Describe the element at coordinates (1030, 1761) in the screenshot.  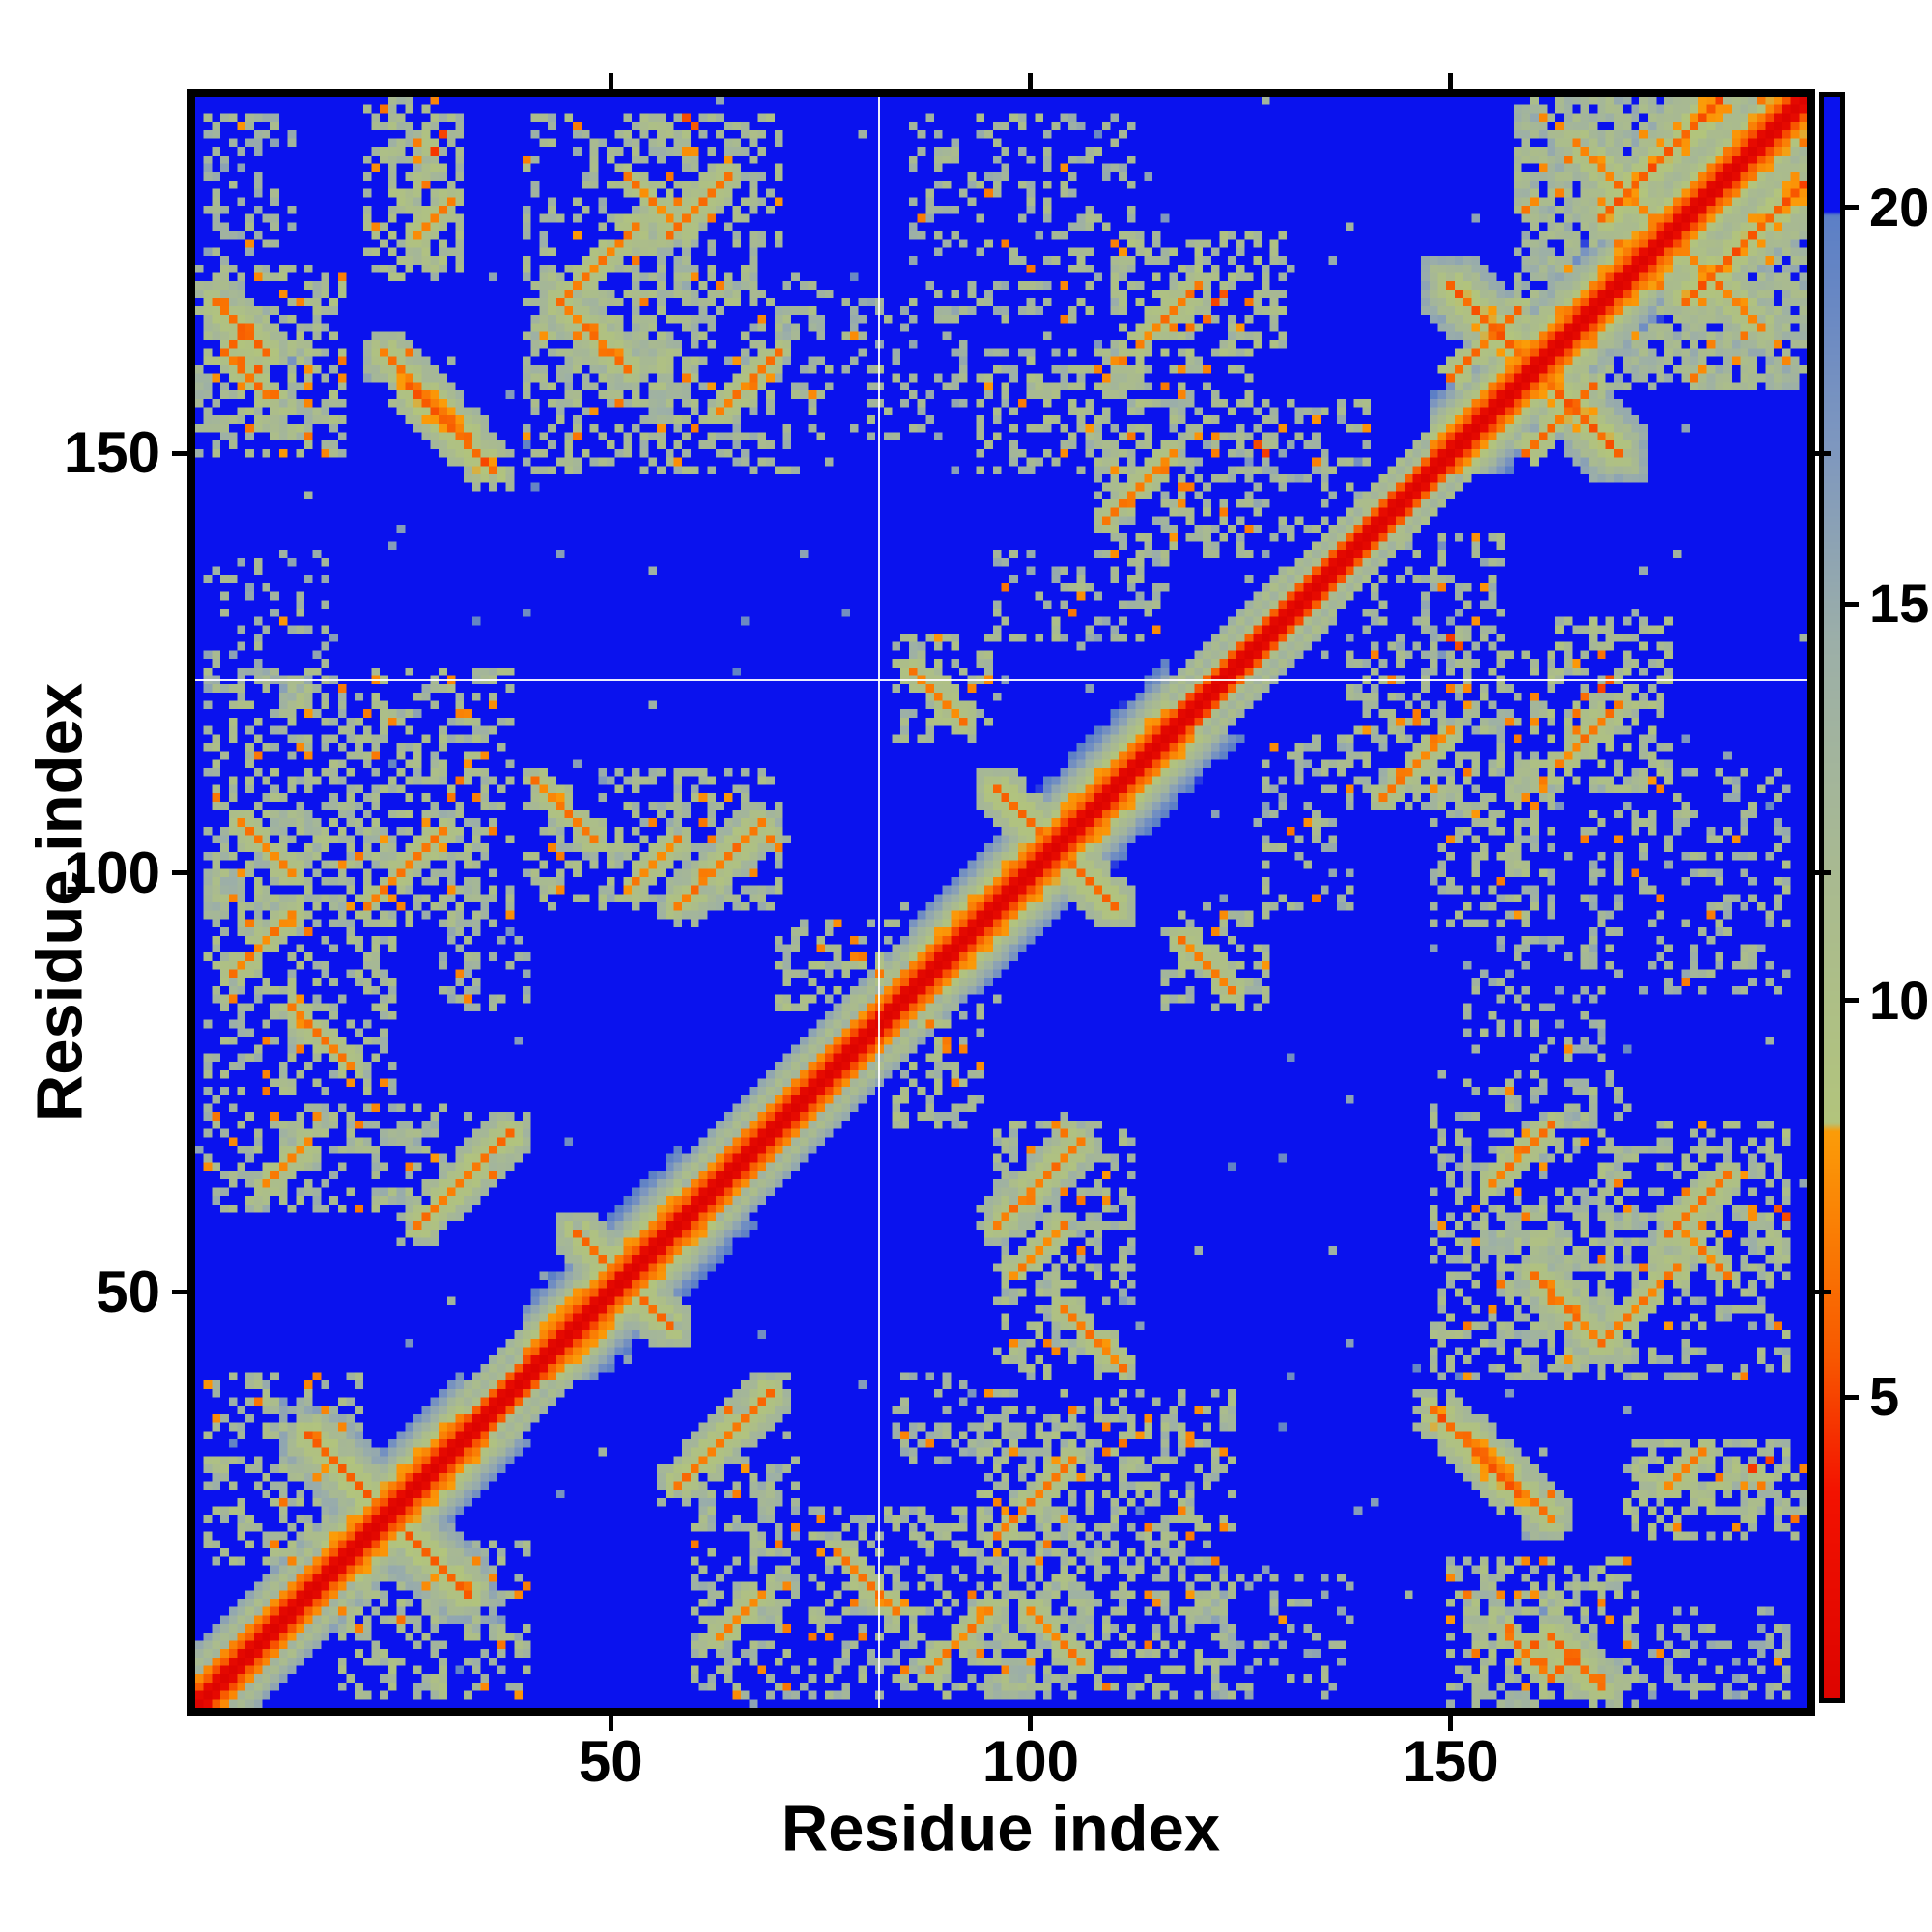
I see `x-tick-label-100: 100` at that location.